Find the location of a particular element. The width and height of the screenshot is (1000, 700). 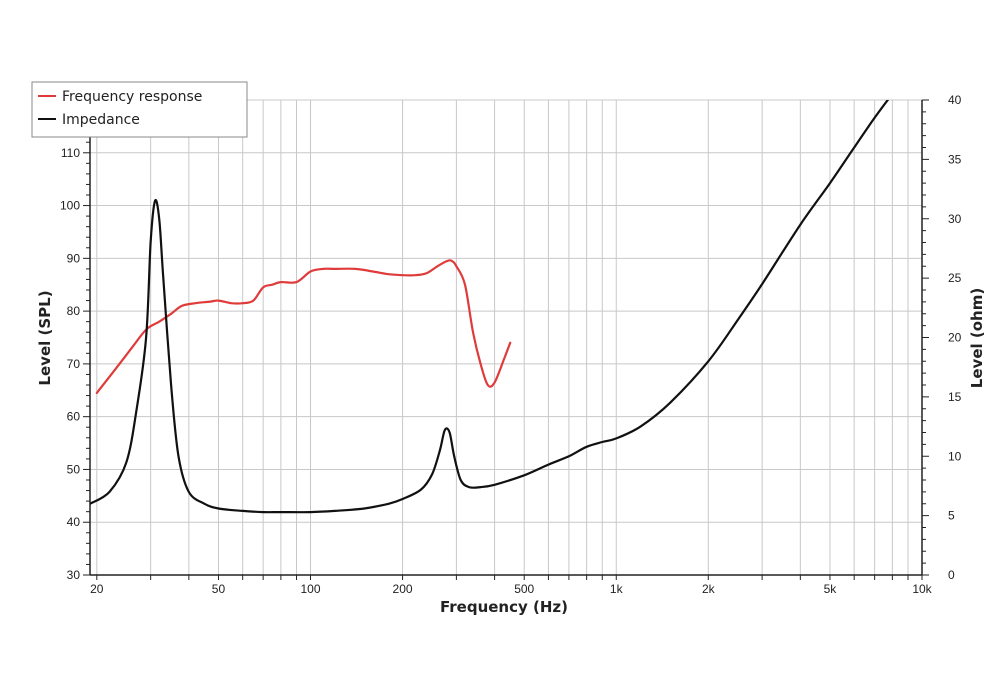

x-tick-label: 2k is located at coordinates (709, 589).